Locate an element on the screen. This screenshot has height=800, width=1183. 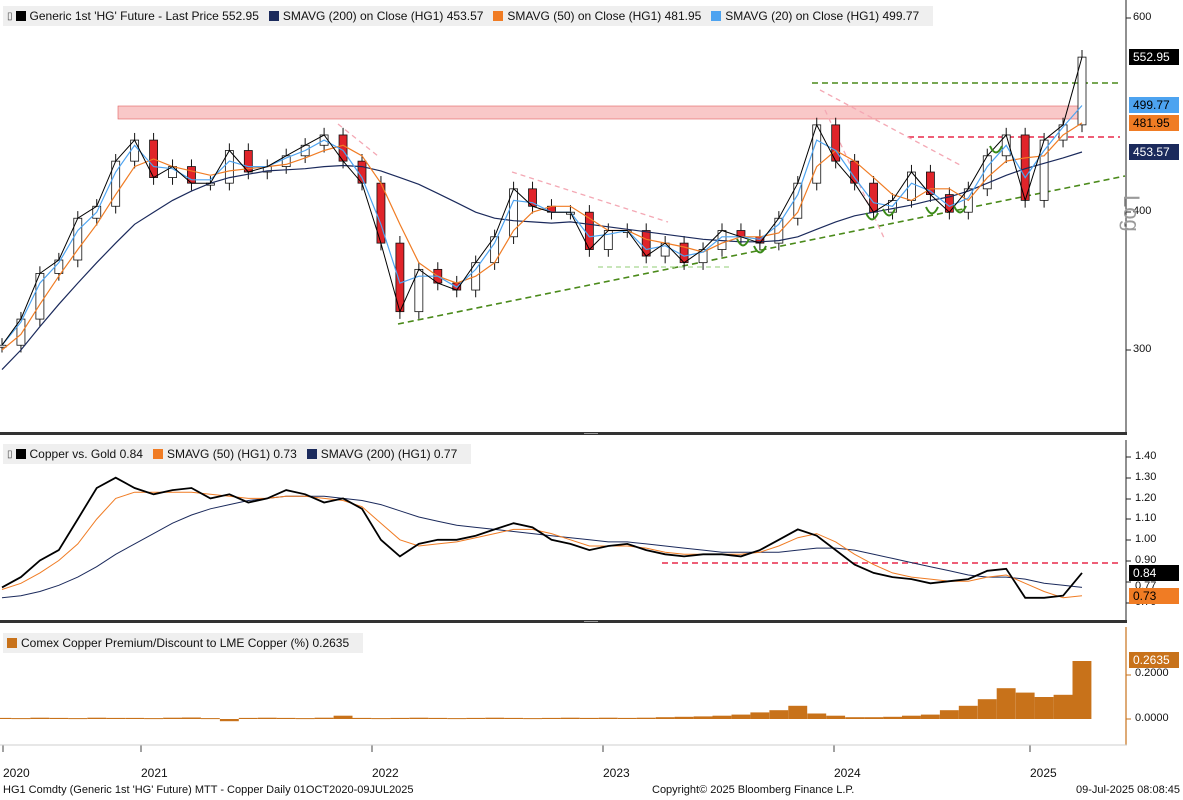
legend-item-ratio: Copper vs. Gold 0.84 is located at coordinates (79, 454).